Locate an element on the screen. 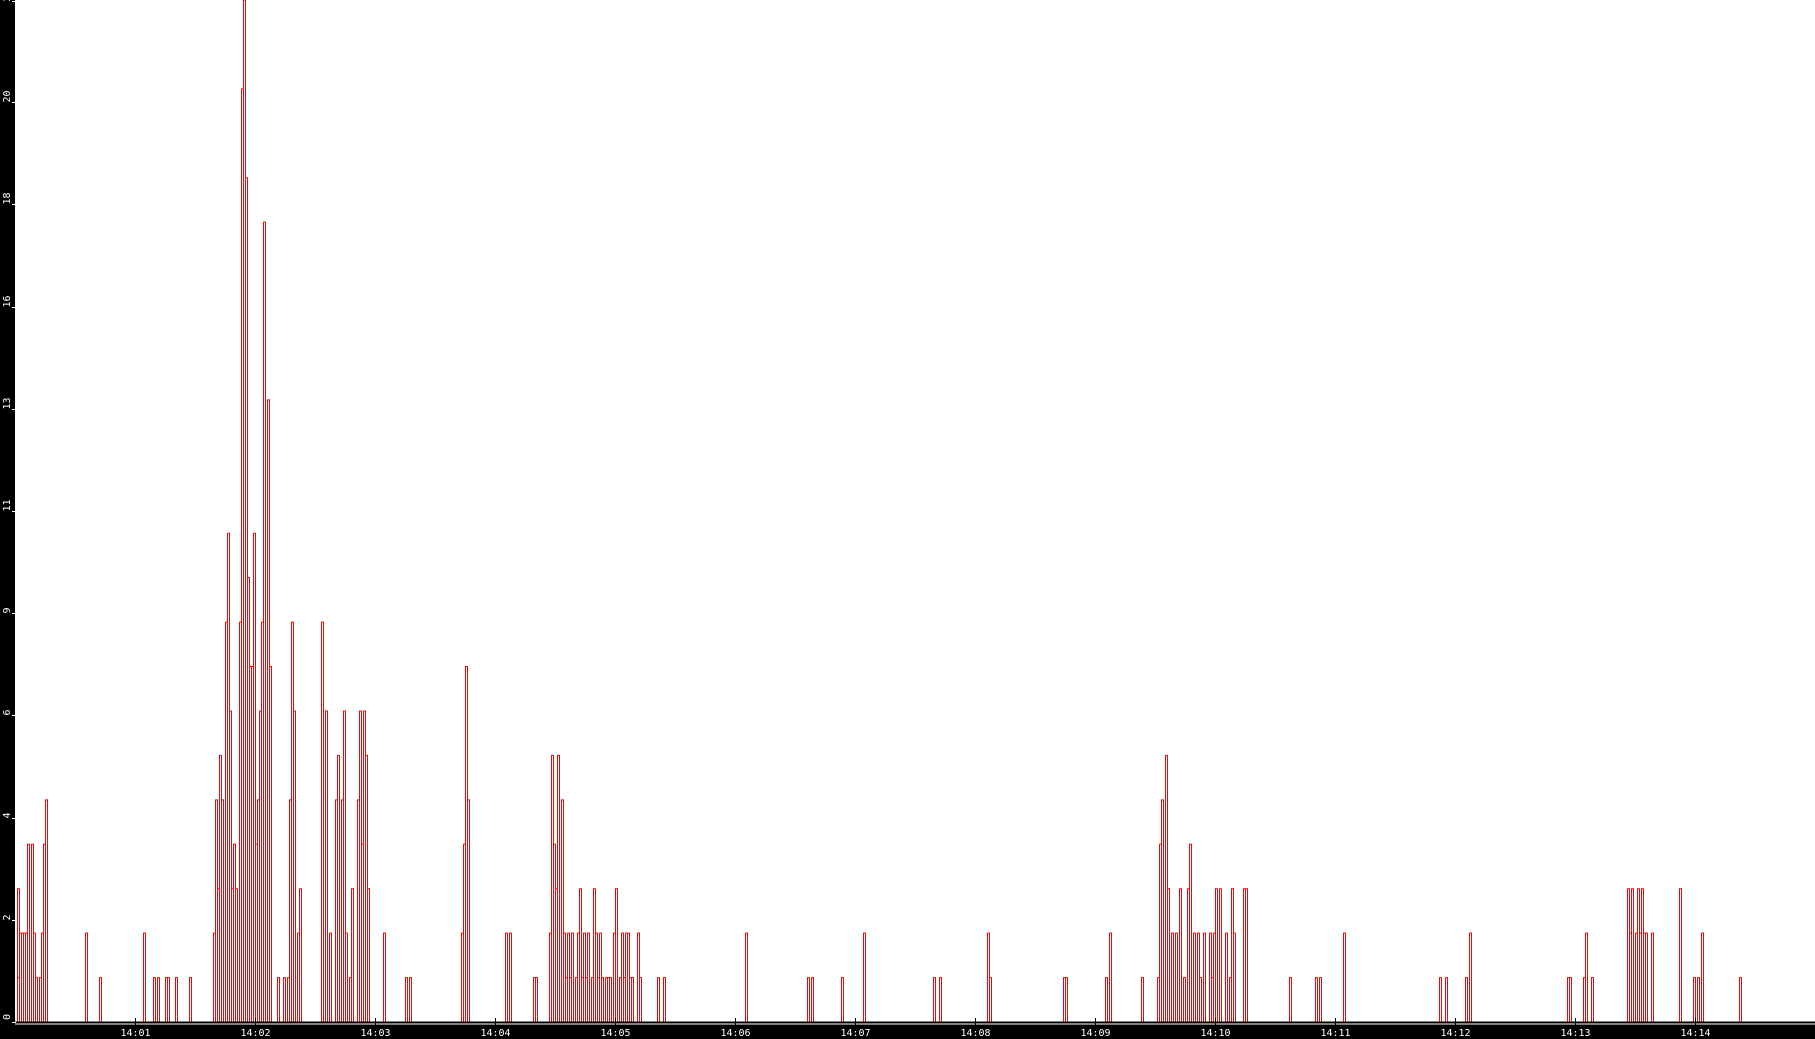  y-tick-label: 16 is located at coordinates (7, 301).